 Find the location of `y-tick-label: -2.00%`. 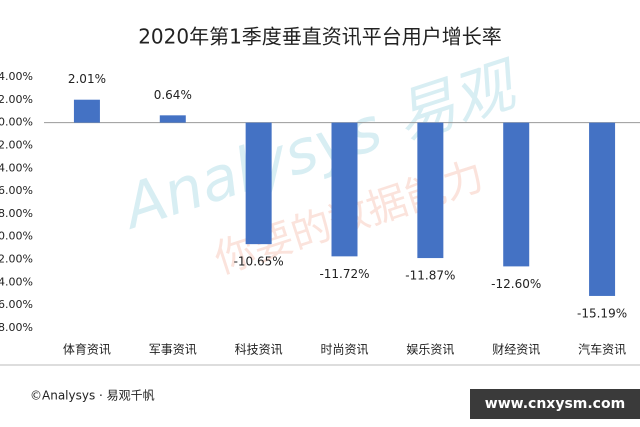

y-tick-label: -2.00% is located at coordinates (16, 144).